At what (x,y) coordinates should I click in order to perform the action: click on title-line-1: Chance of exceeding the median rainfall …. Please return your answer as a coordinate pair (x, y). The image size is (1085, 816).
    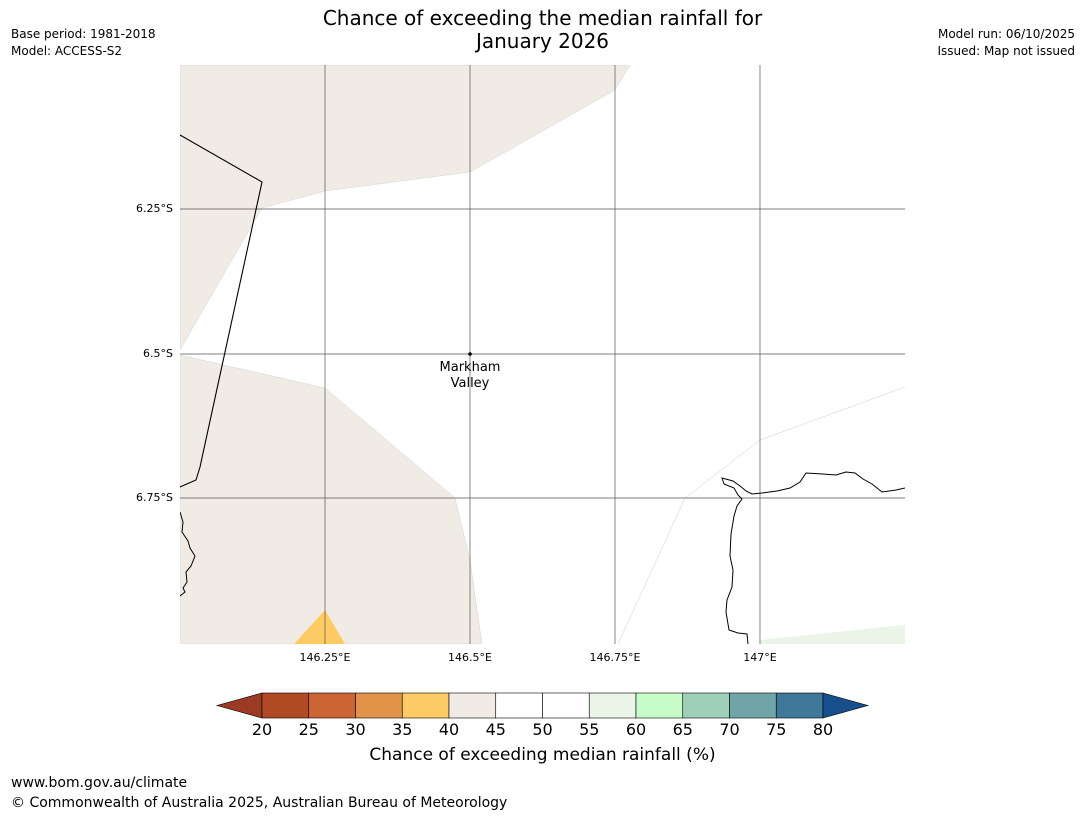
    Looking at the image, I should click on (542, 18).